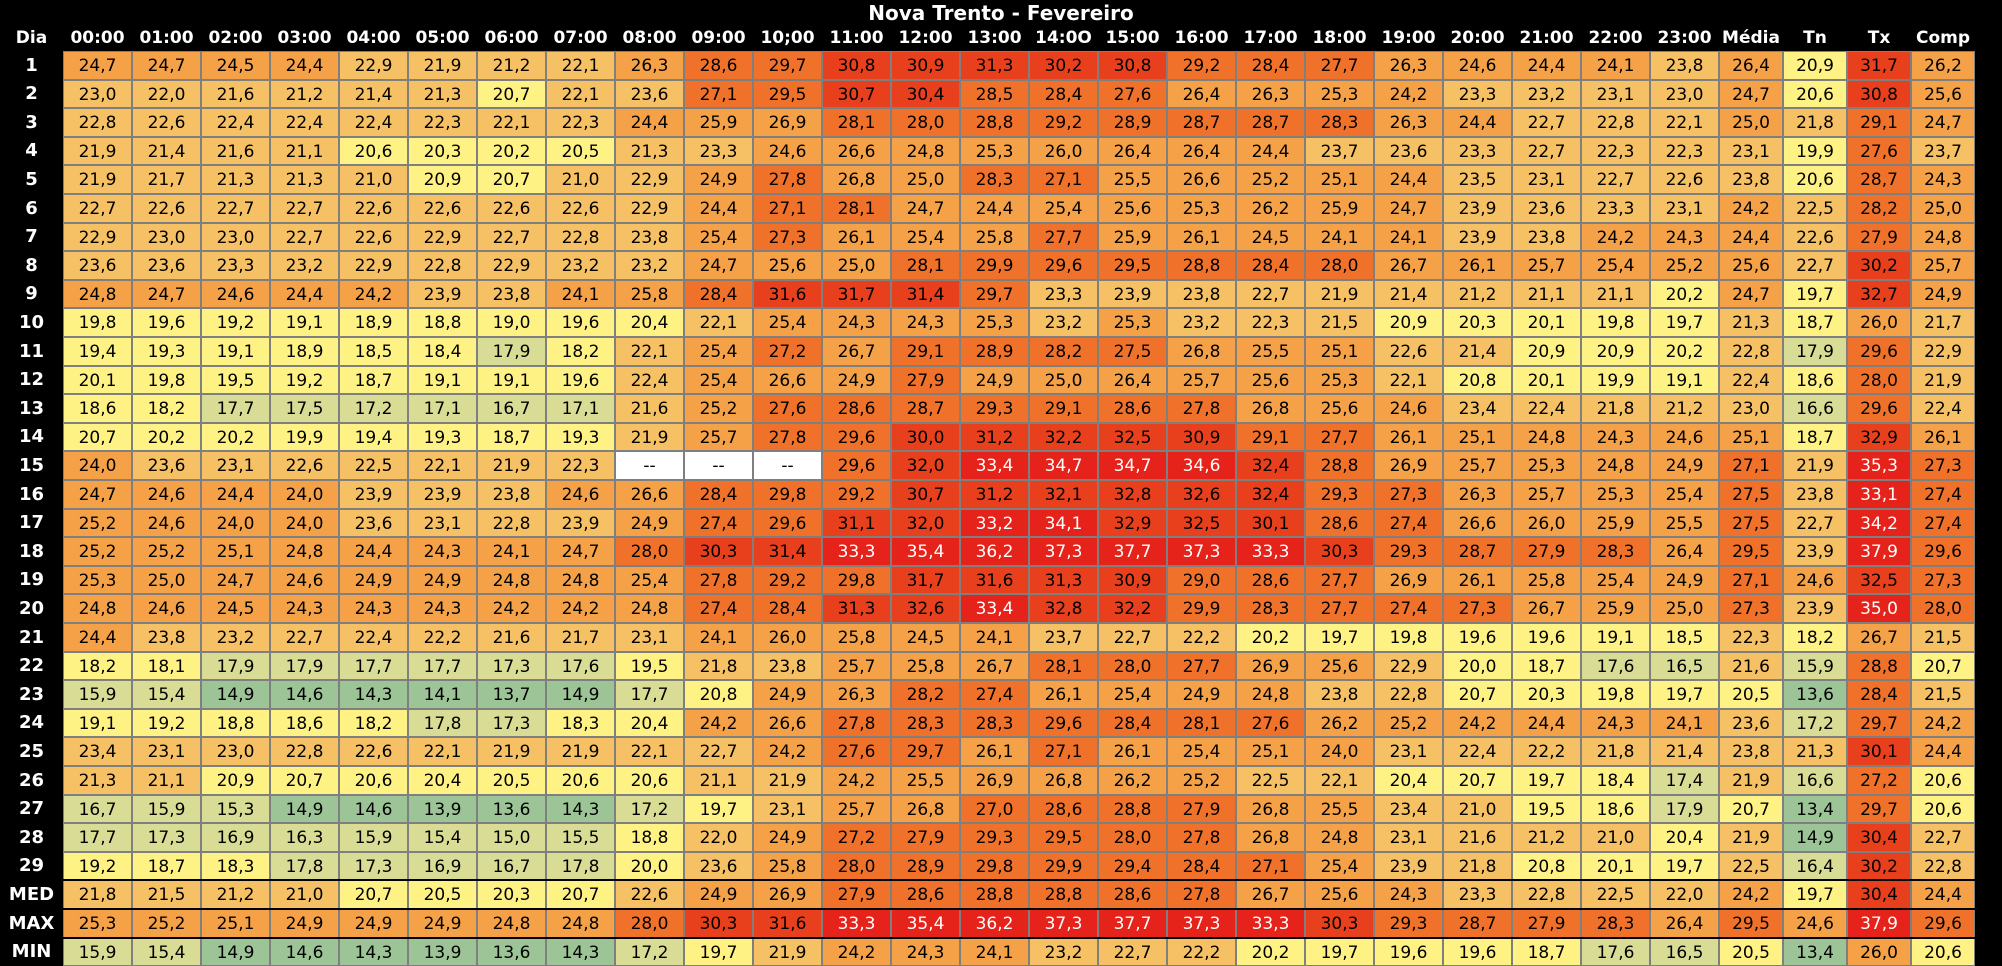  Describe the element at coordinates (1201, 723) in the screenshot. I see `heatmap-cell: 28,1` at that location.